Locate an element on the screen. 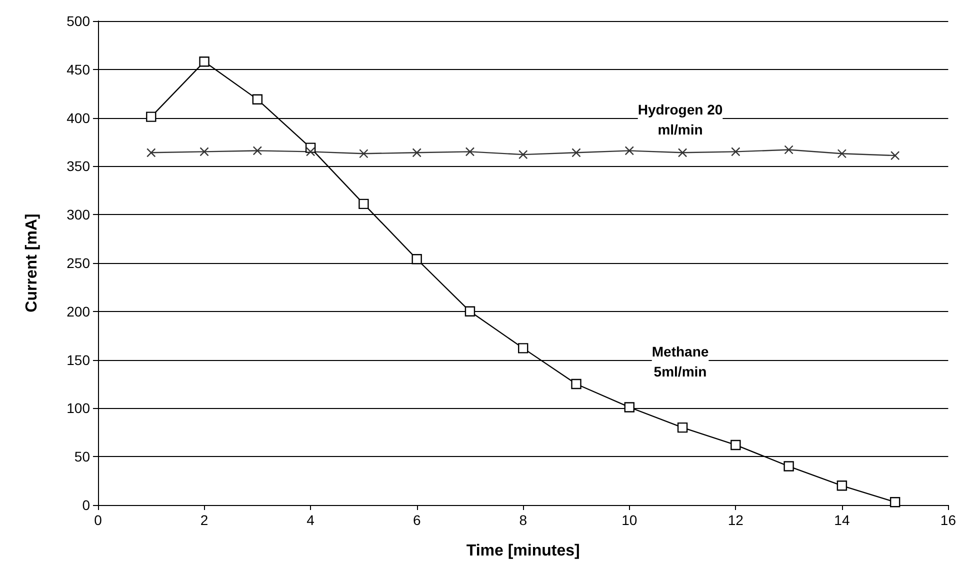  y-tick-label: 250 is located at coordinates (78, 263).